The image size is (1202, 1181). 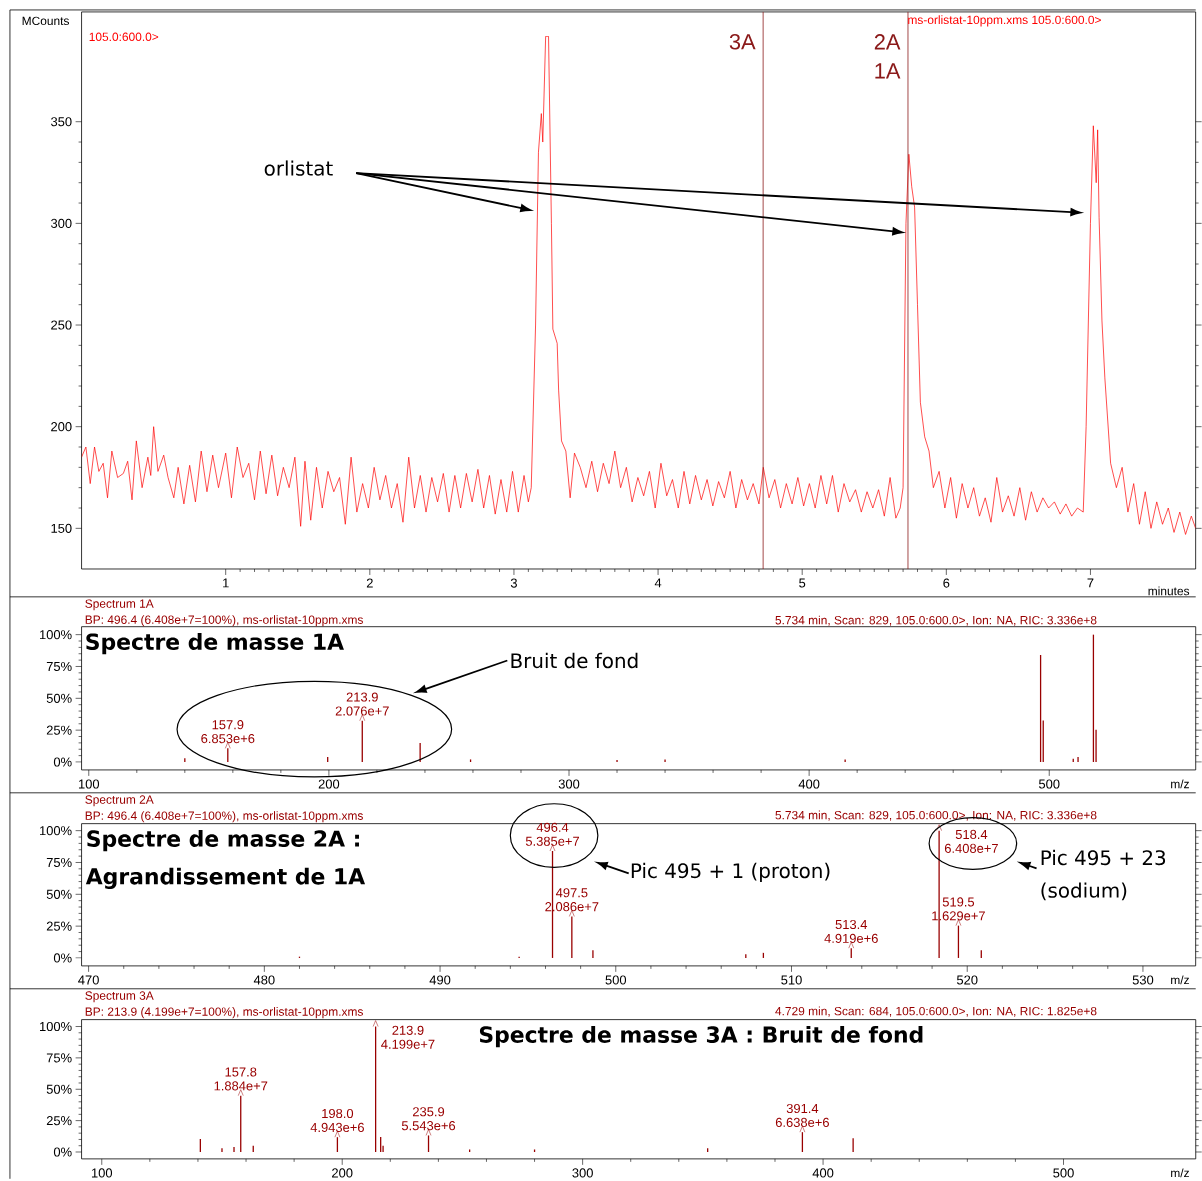 I want to click on annotation: 6.408e+7, so click(x=971, y=848).